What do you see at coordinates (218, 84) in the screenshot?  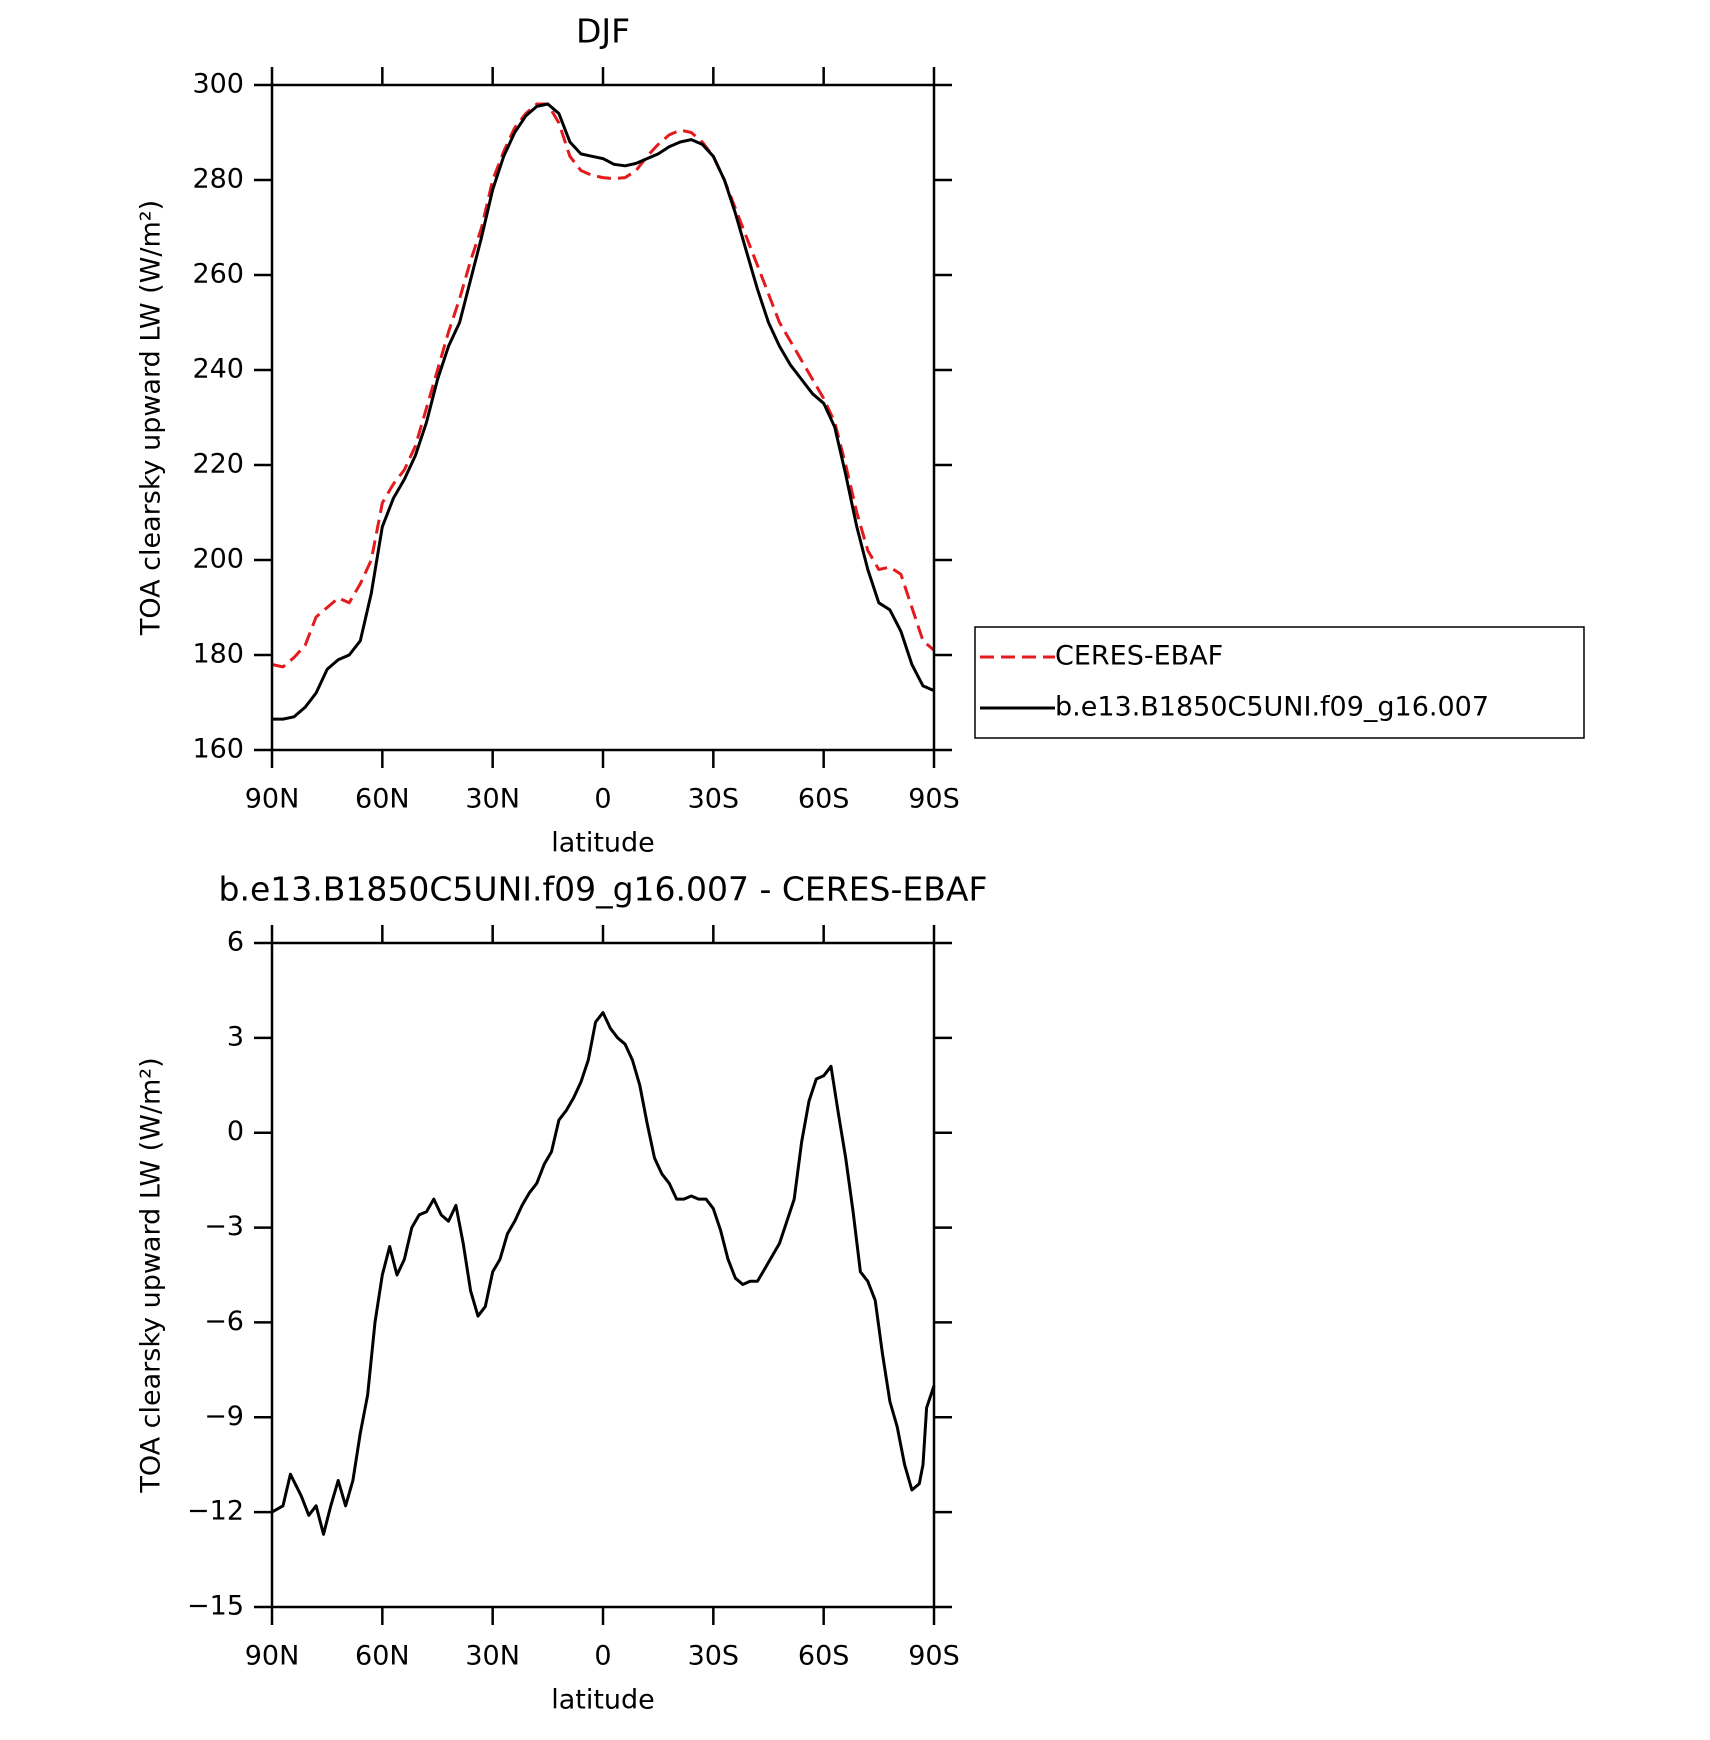 I see `y-tick-label: 300` at bounding box center [218, 84].